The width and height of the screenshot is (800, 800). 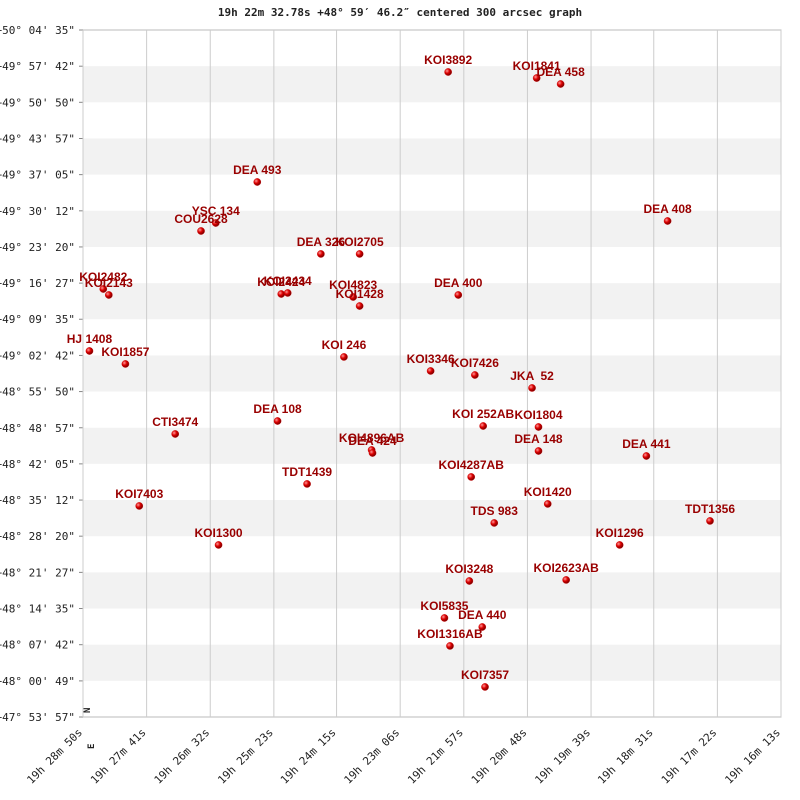 What do you see at coordinates (109, 283) in the screenshot?
I see `star-label: KOI2143` at bounding box center [109, 283].